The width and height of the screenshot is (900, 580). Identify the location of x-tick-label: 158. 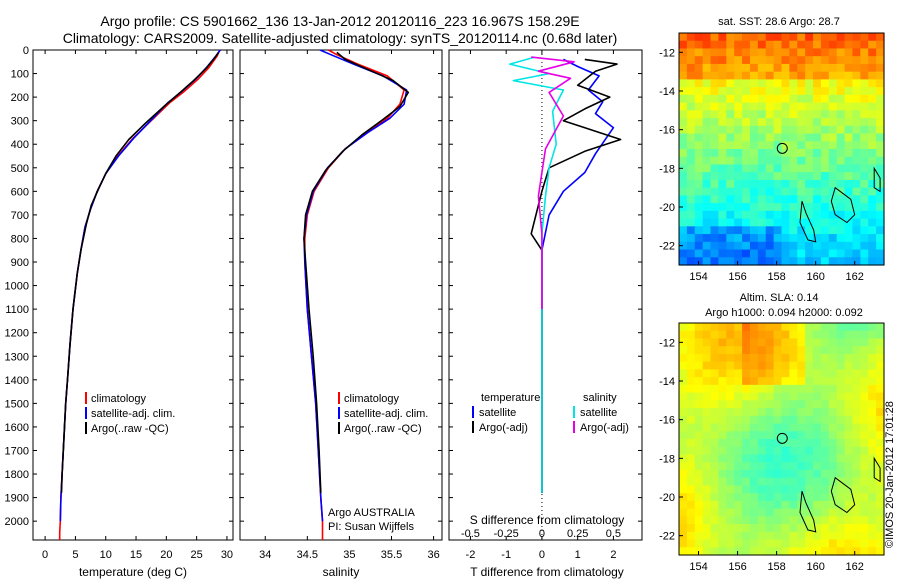
(776, 277).